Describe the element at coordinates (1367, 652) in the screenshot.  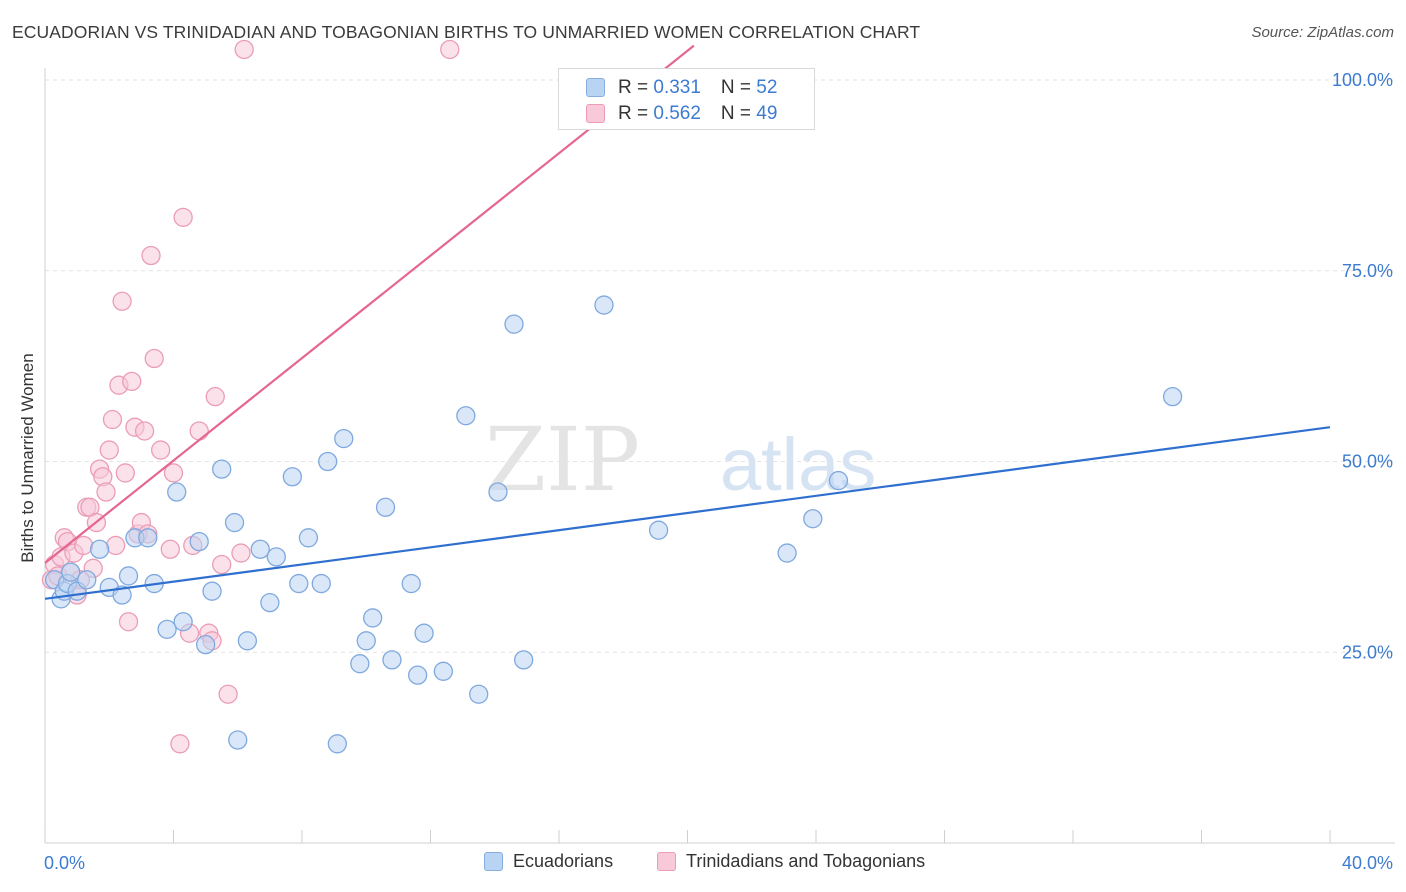
I see `y-tick-label: 25.0%` at that location.